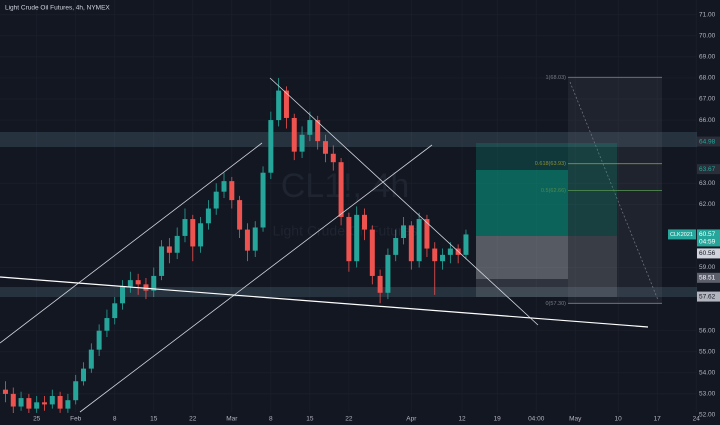  What do you see at coordinates (556, 78) in the screenshot?
I see `fib-label: 1(68.03)` at bounding box center [556, 78].